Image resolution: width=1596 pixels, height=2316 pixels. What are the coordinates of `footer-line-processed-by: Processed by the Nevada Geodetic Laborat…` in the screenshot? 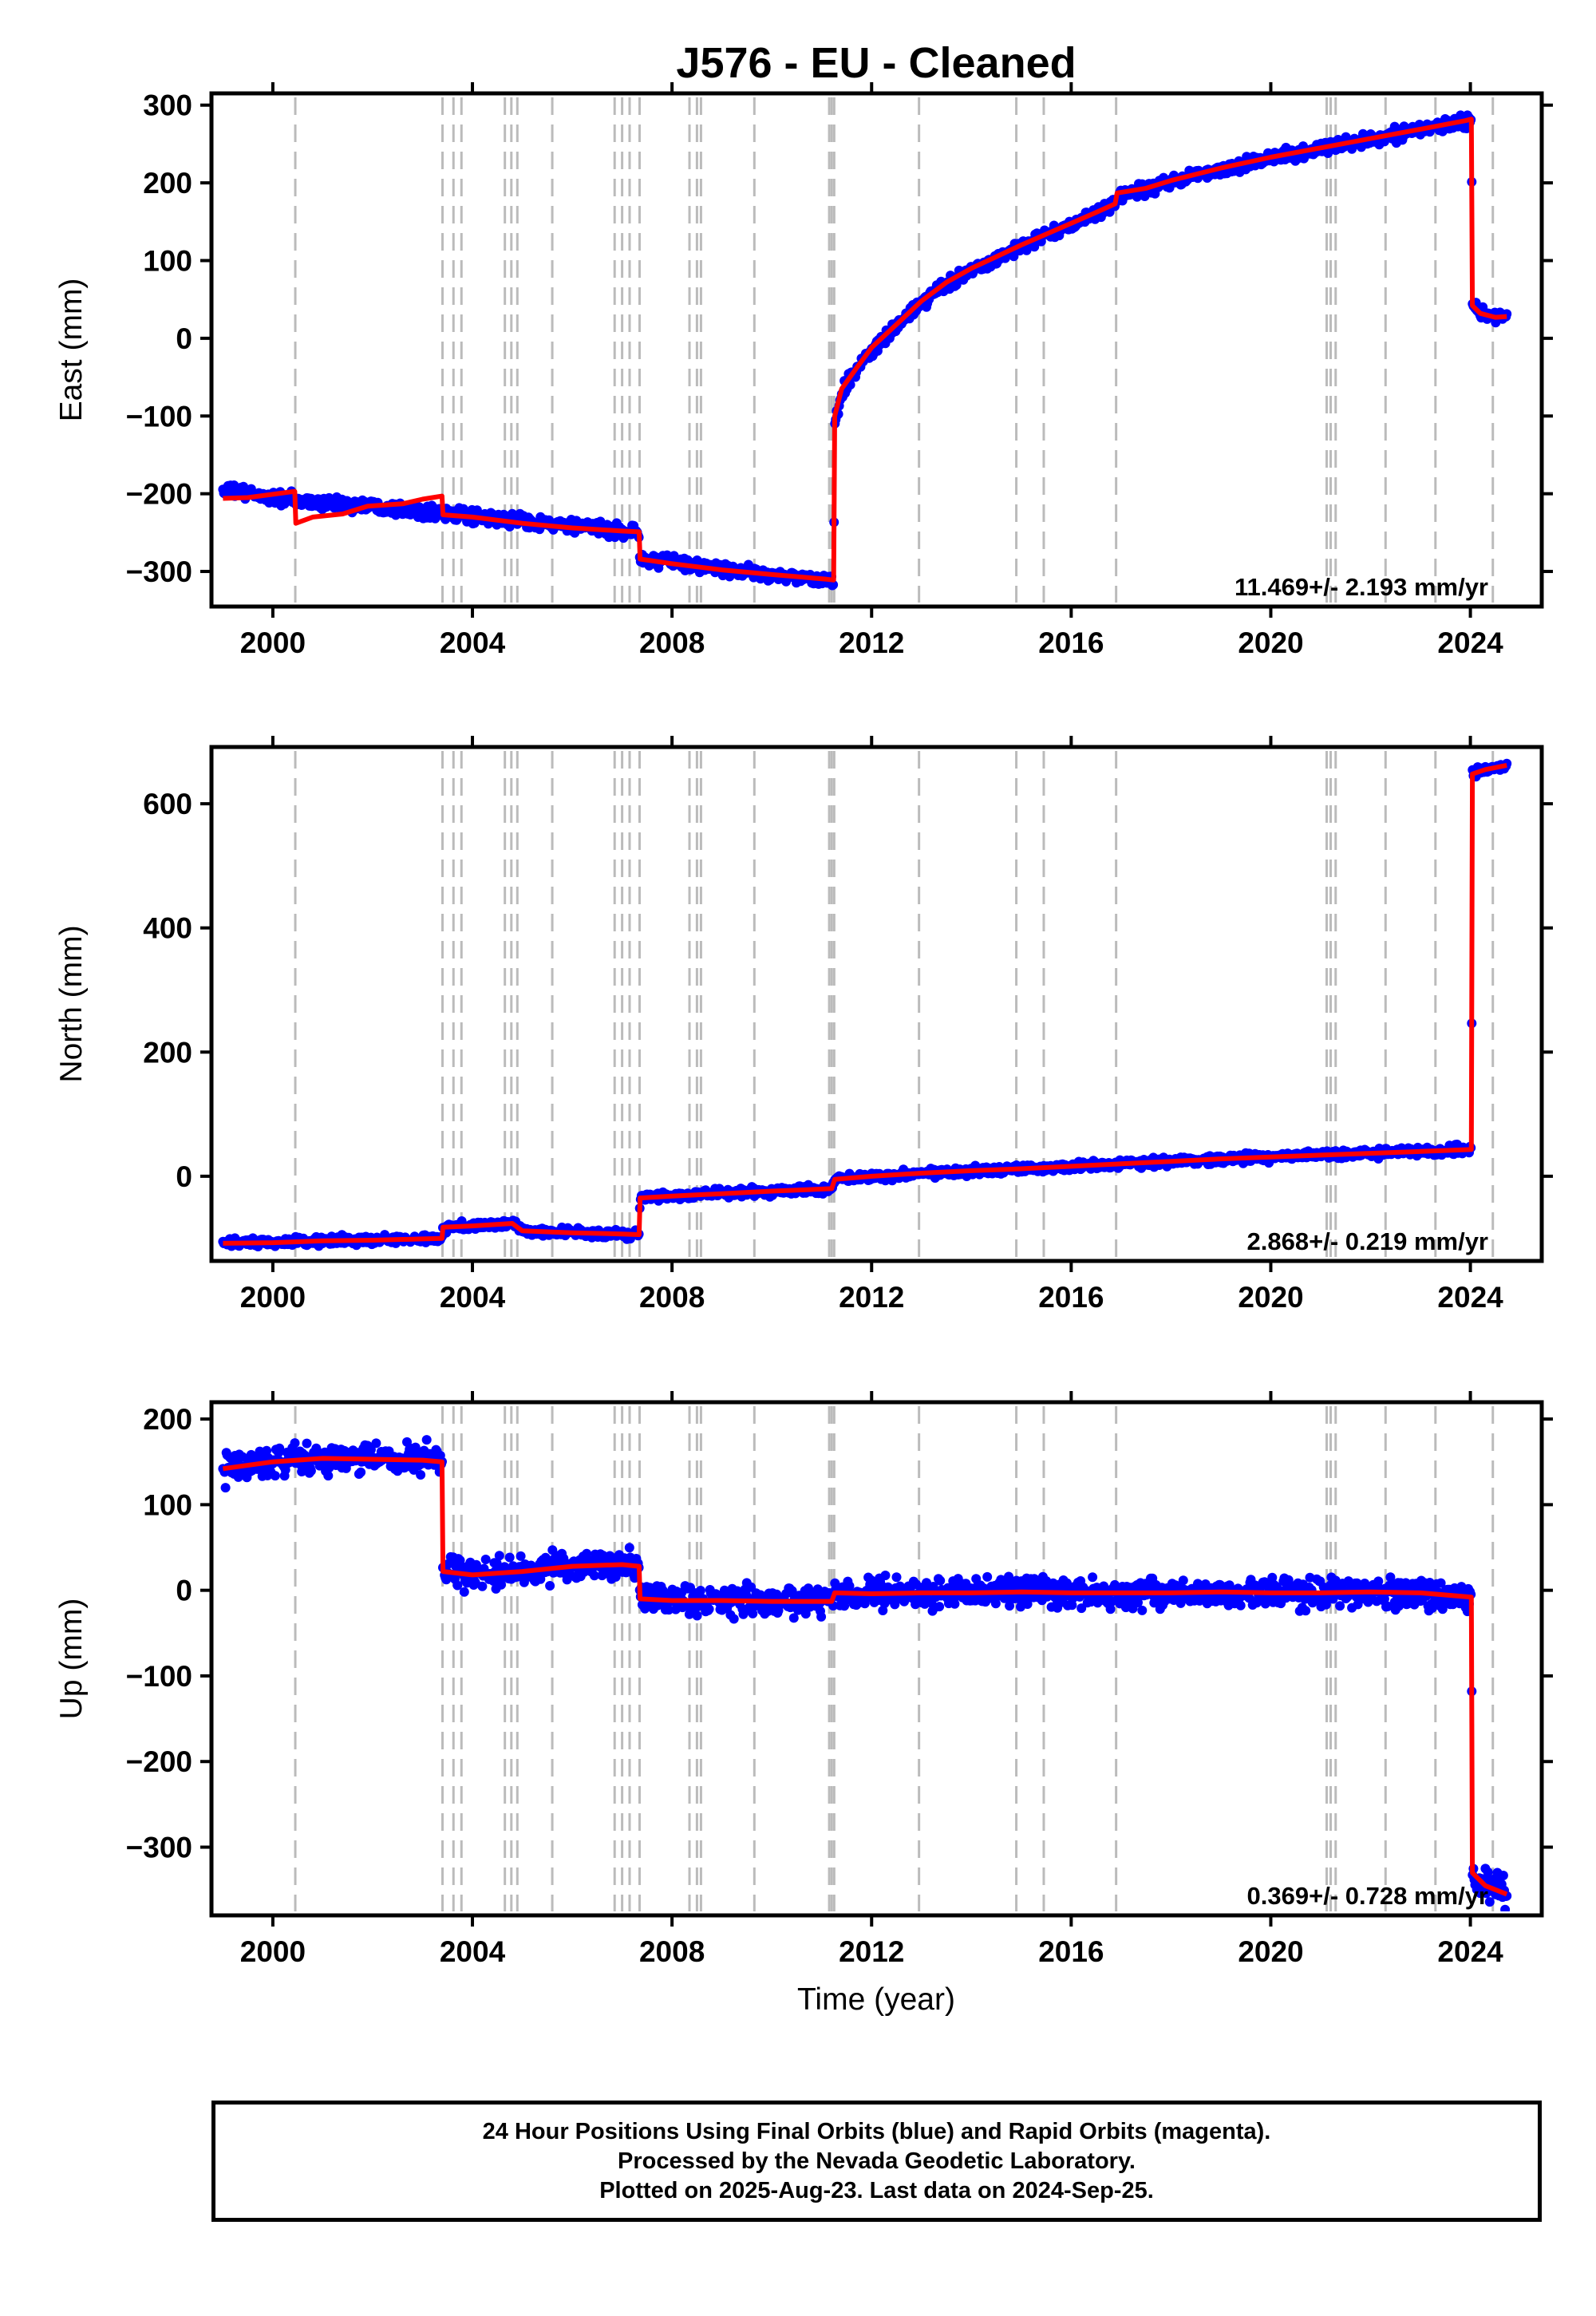 It's located at (877, 2161).